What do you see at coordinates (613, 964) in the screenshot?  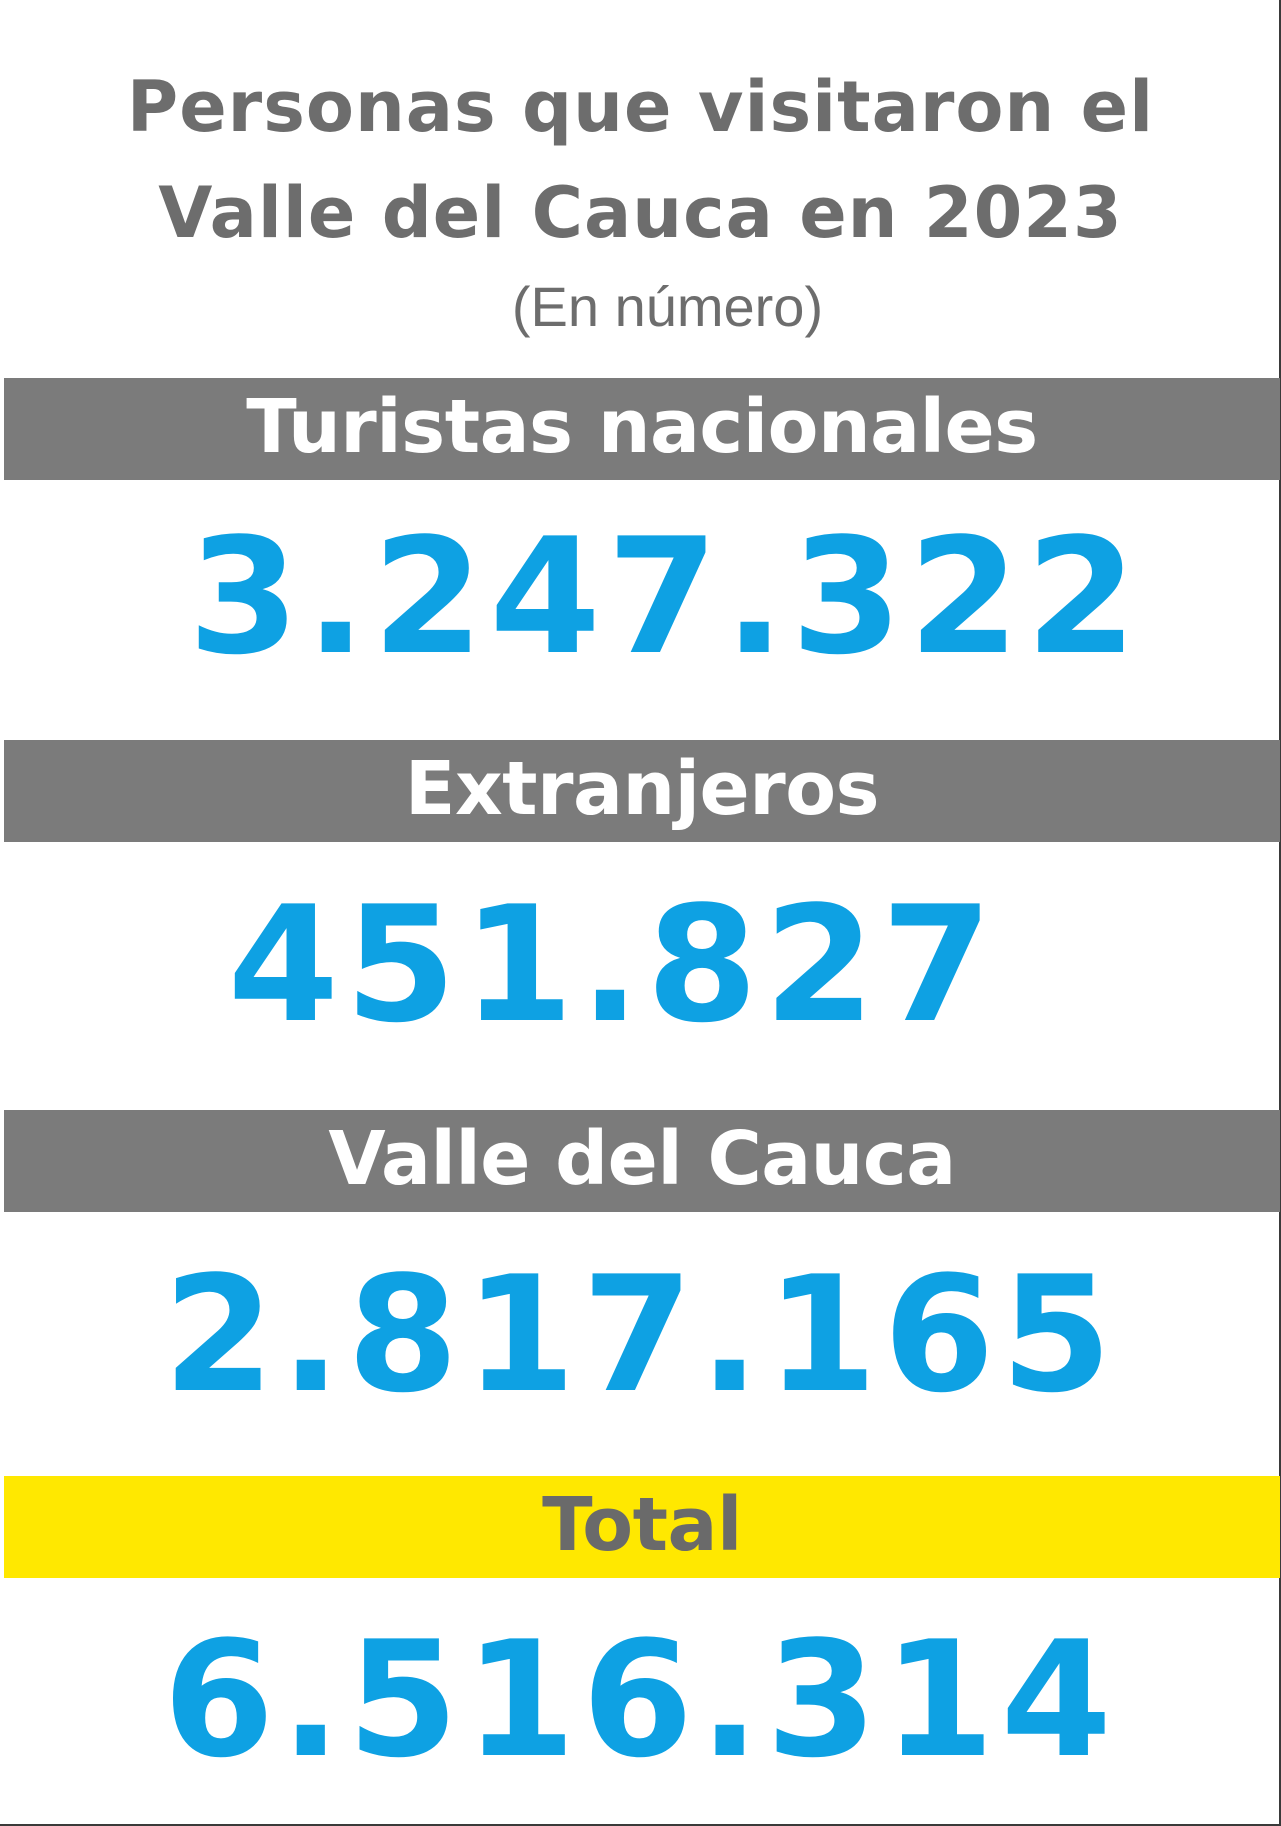 I see `section-value-extranjeros: 451.827` at bounding box center [613, 964].